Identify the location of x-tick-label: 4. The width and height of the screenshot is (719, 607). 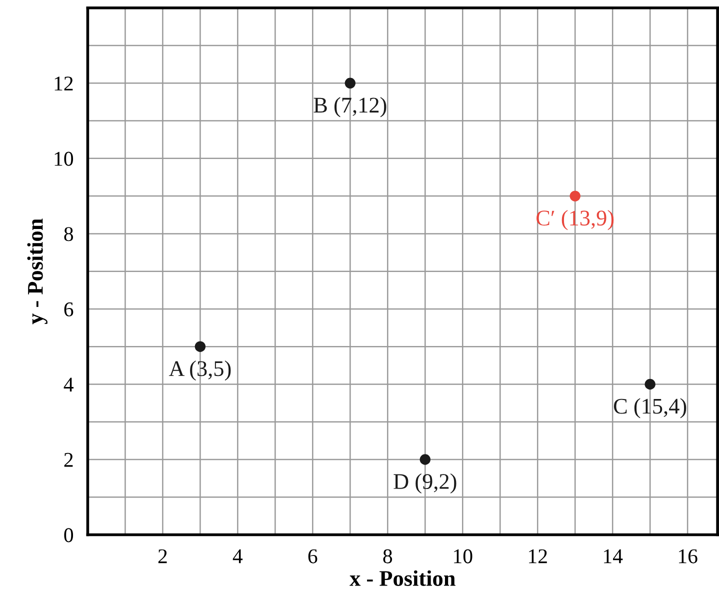
(237, 556).